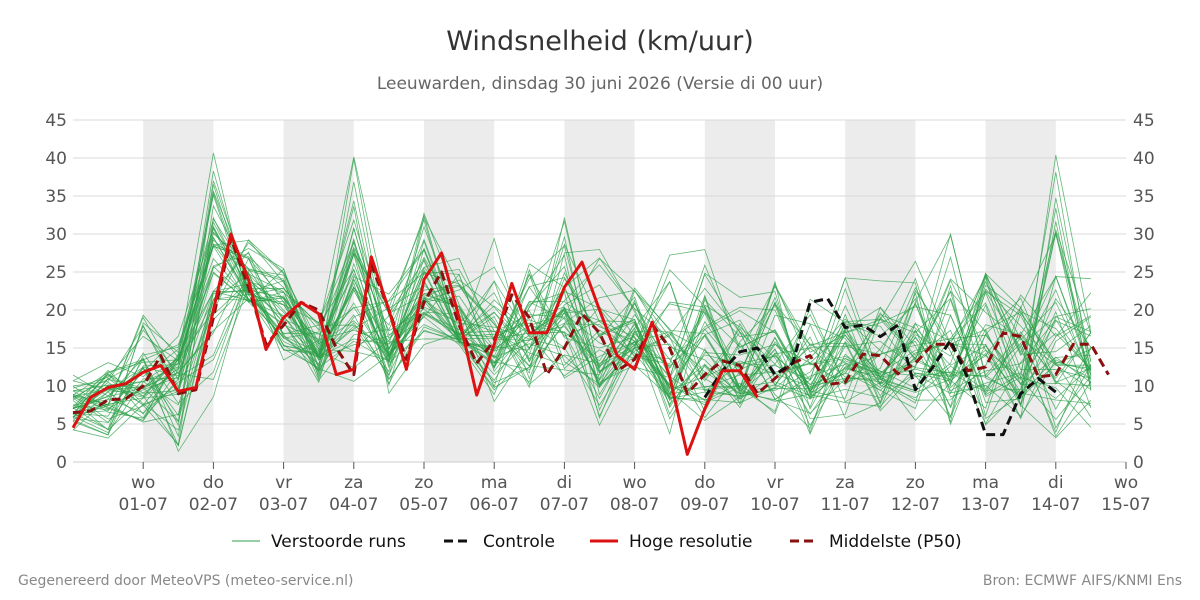 This screenshot has height=600, width=1200. I want to click on y-axis-right: 0 5 10 15 20 25 30 35 40 45, so click(1144, 292).